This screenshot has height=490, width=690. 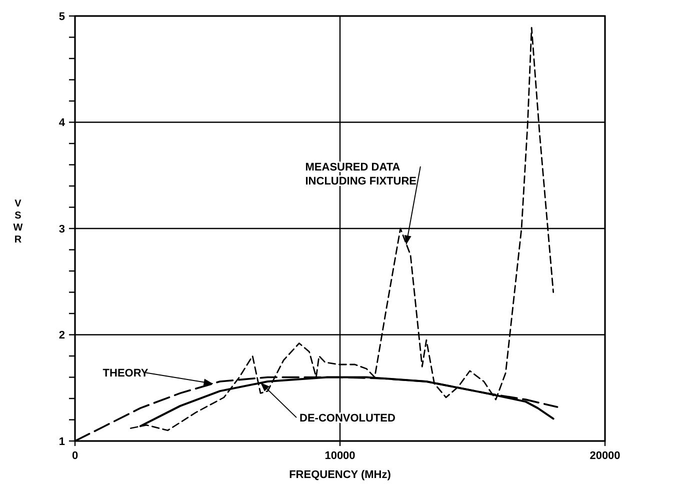 What do you see at coordinates (61, 229) in the screenshot?
I see `y-tick-label: 3` at bounding box center [61, 229].